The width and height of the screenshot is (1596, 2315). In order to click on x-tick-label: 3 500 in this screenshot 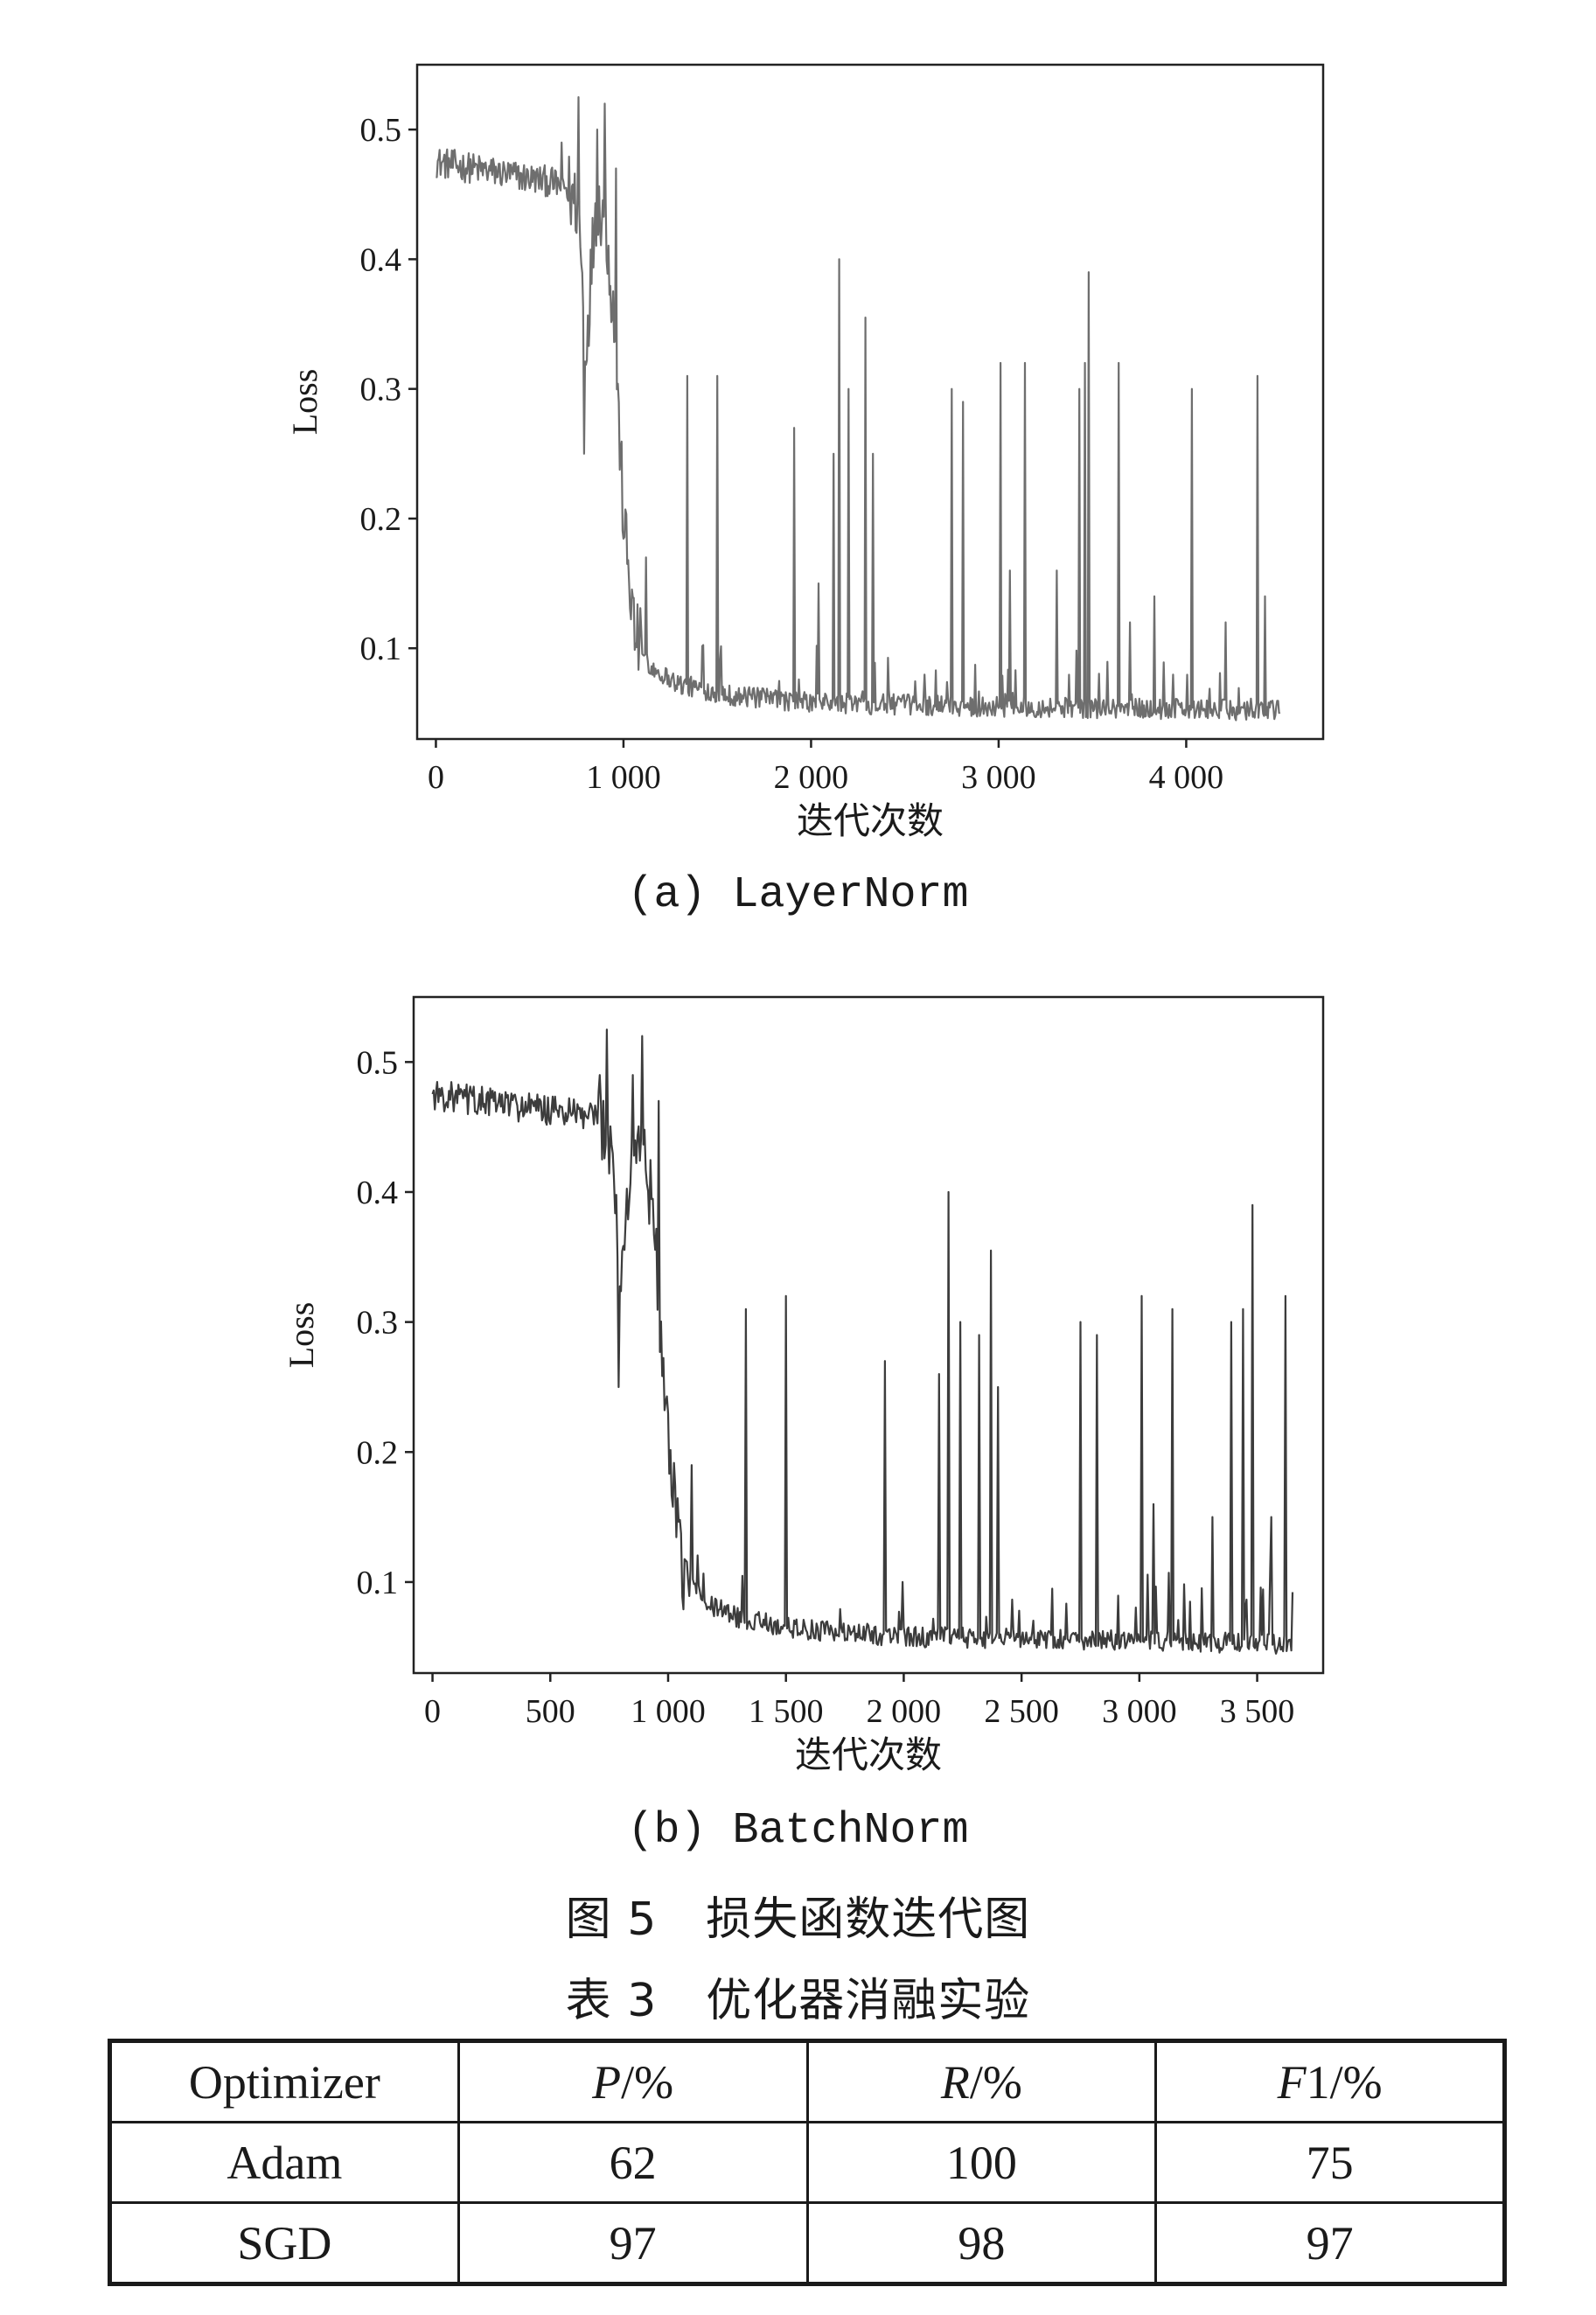, I will do `click(1257, 1711)`.